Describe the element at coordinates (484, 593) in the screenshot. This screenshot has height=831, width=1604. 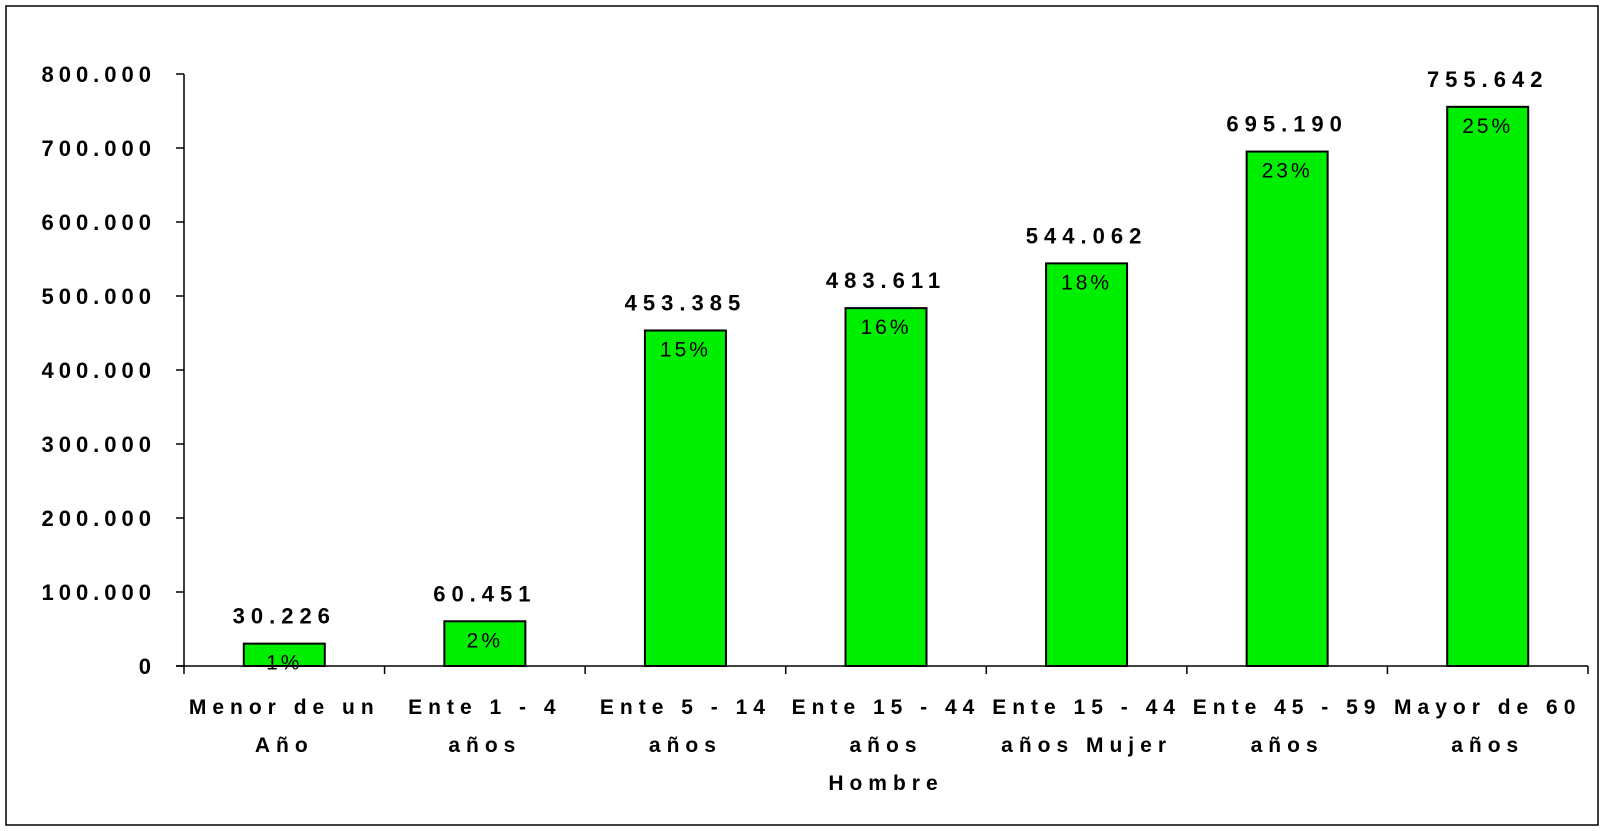
I see `bar-value-label: 60.451` at that location.